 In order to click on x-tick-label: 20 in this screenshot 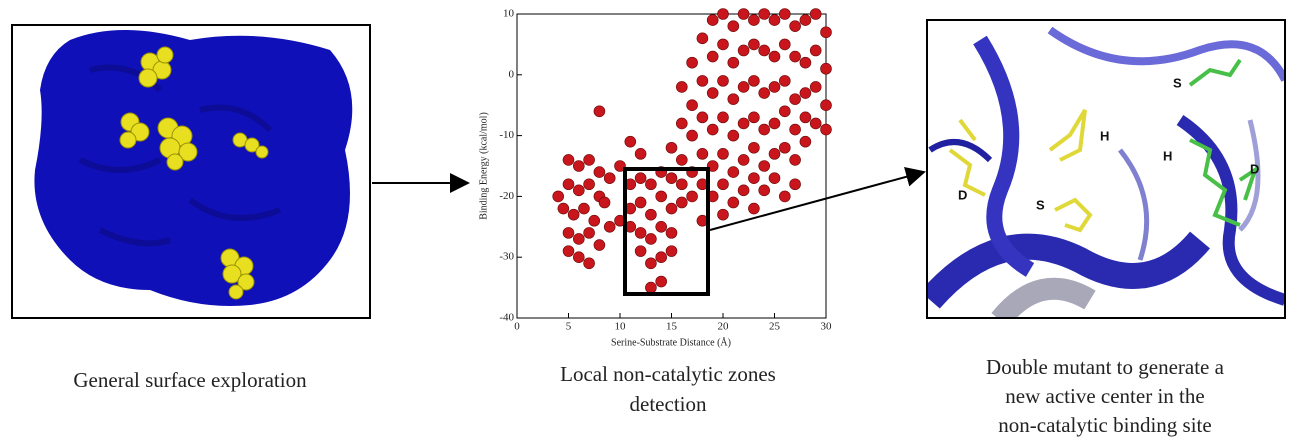, I will do `click(724, 327)`.